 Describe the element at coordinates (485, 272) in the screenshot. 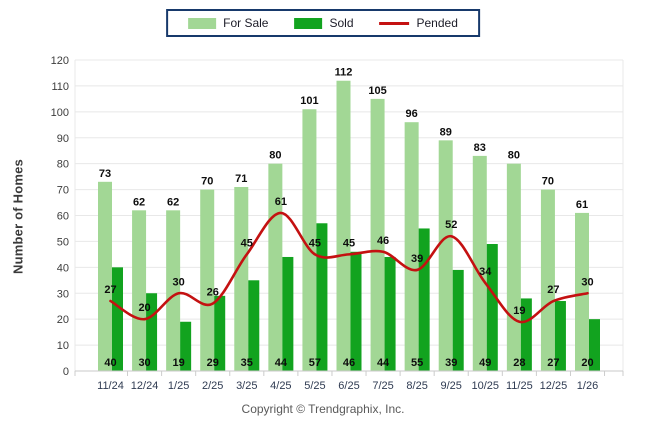

I see `pended-value-label: 34` at that location.